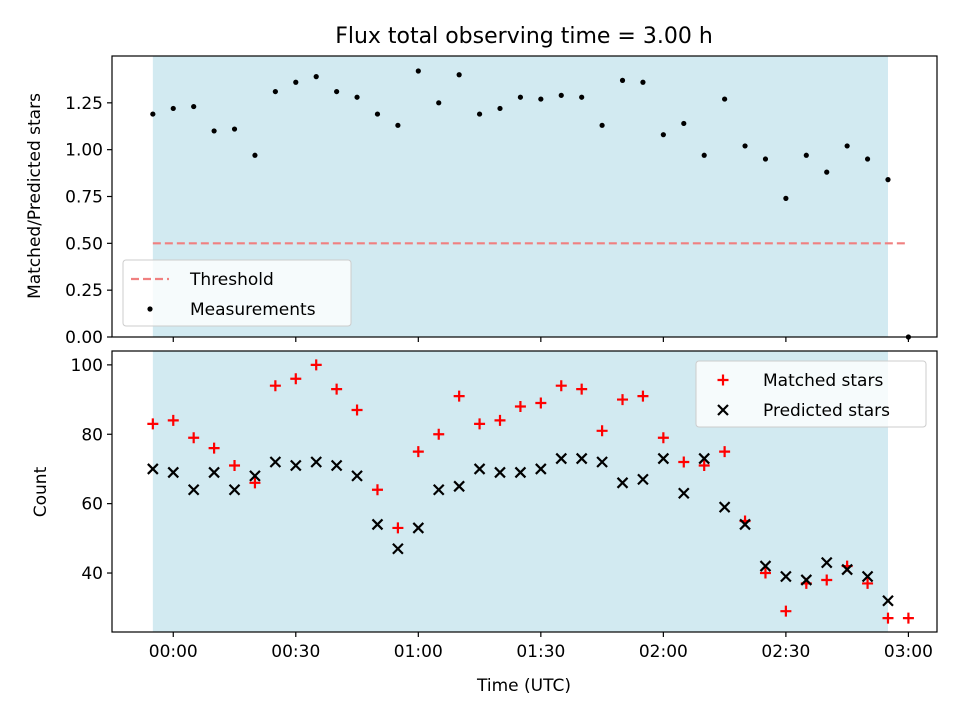  I want to click on bottom-legend: Matched stars Predicted stars, so click(811, 394).